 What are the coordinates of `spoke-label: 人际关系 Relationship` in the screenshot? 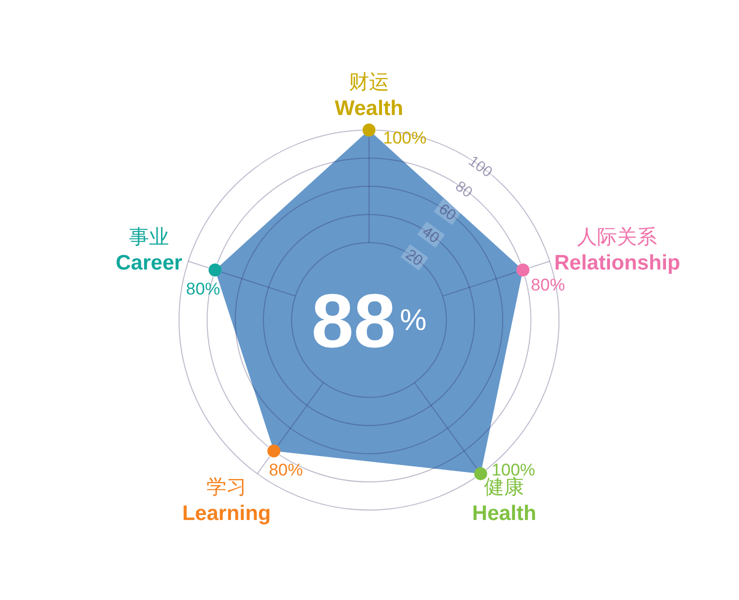 It's located at (617, 250).